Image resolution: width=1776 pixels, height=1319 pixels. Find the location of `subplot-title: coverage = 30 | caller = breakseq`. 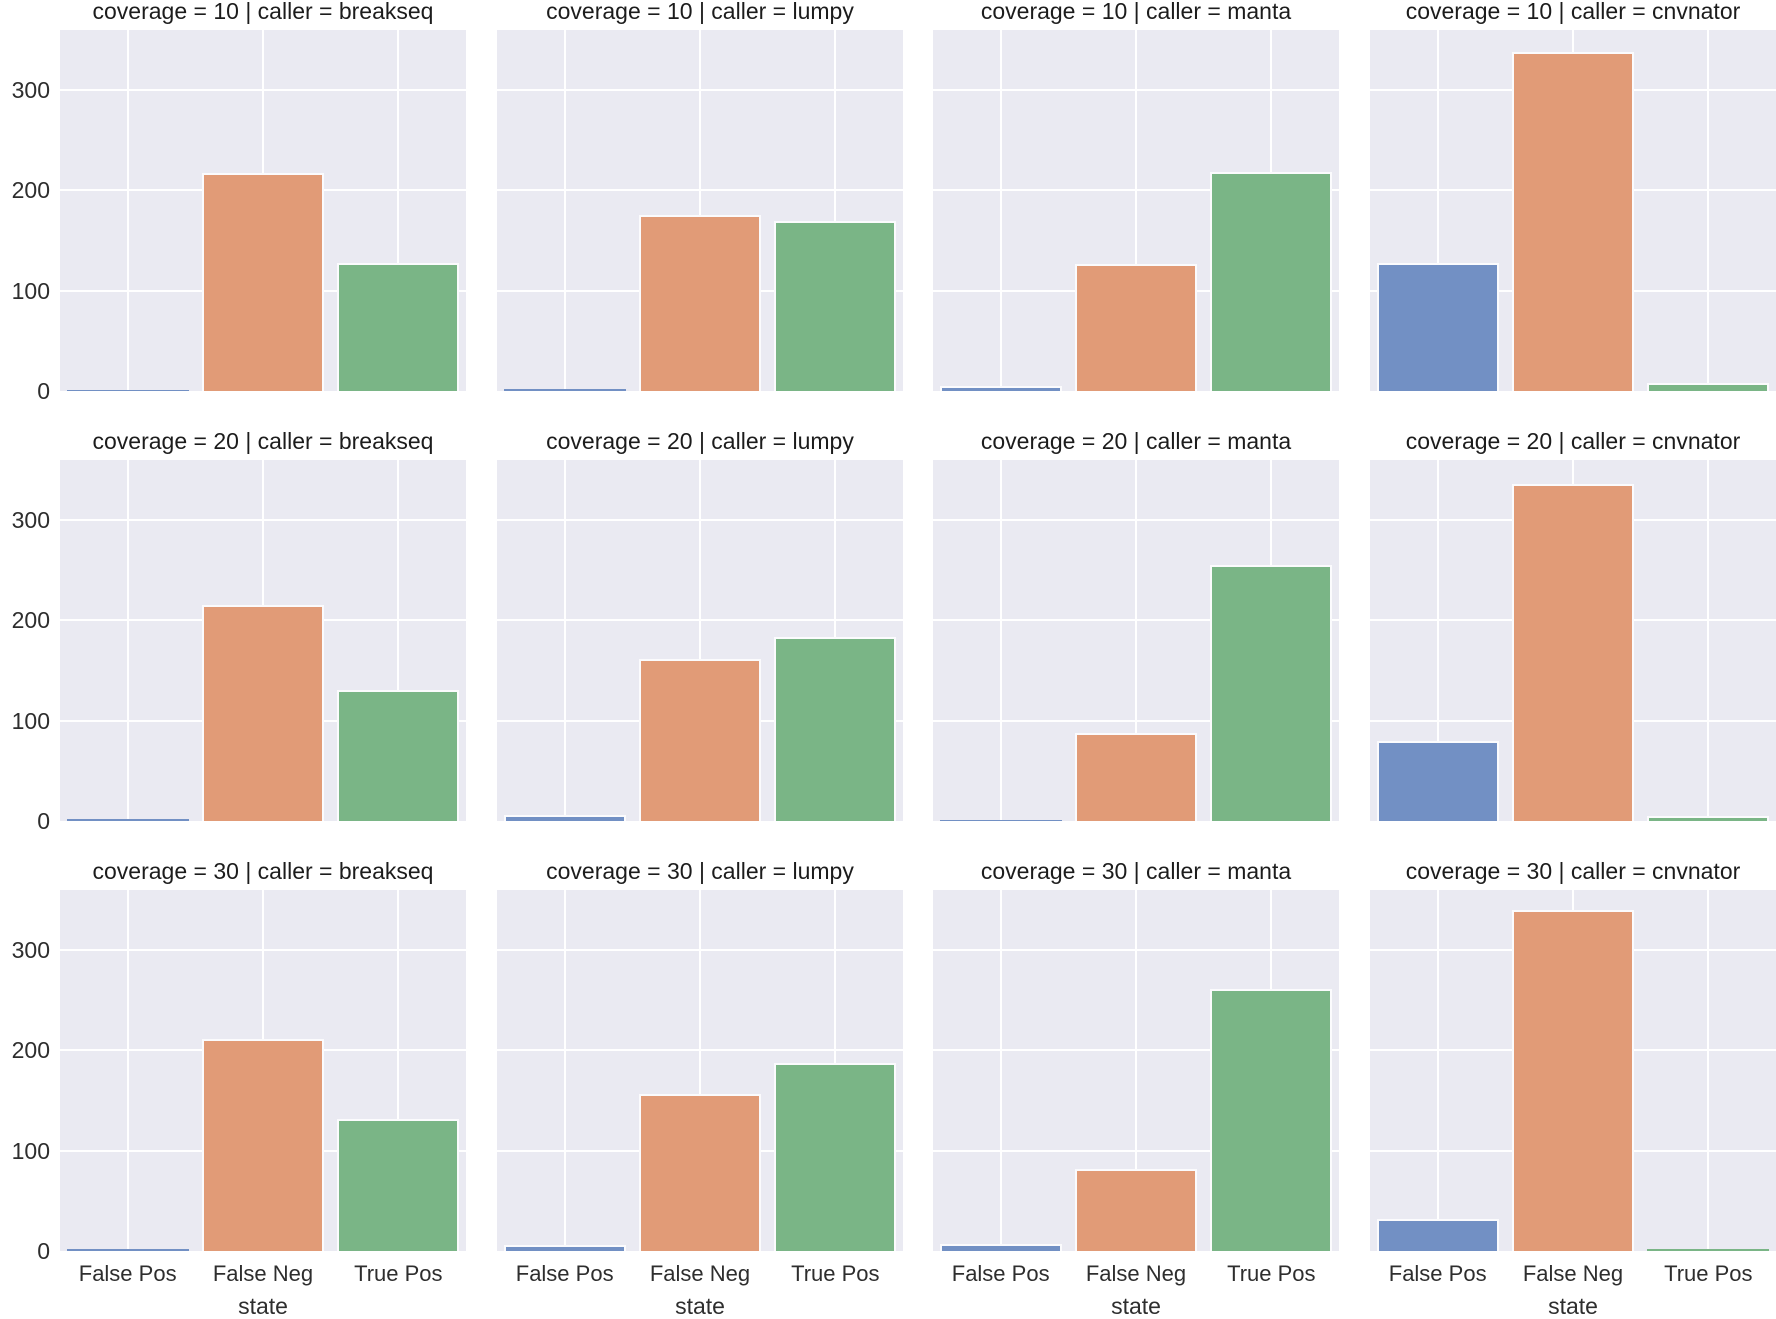

subplot-title: coverage = 30 | caller = breakseq is located at coordinates (263, 871).